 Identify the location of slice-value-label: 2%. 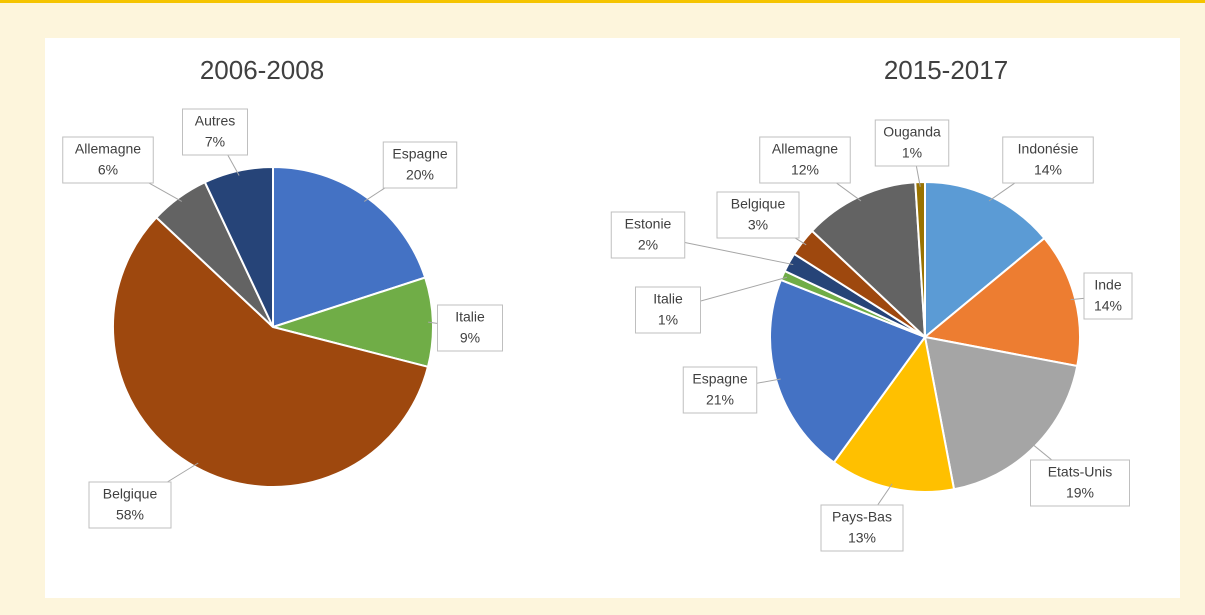
(648, 245).